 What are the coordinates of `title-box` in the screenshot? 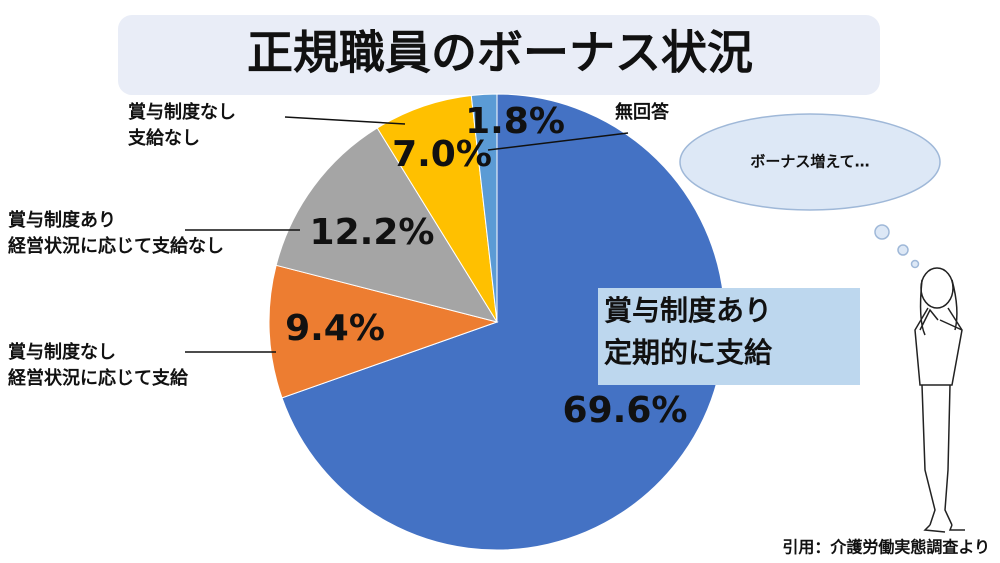 It's located at (499, 55).